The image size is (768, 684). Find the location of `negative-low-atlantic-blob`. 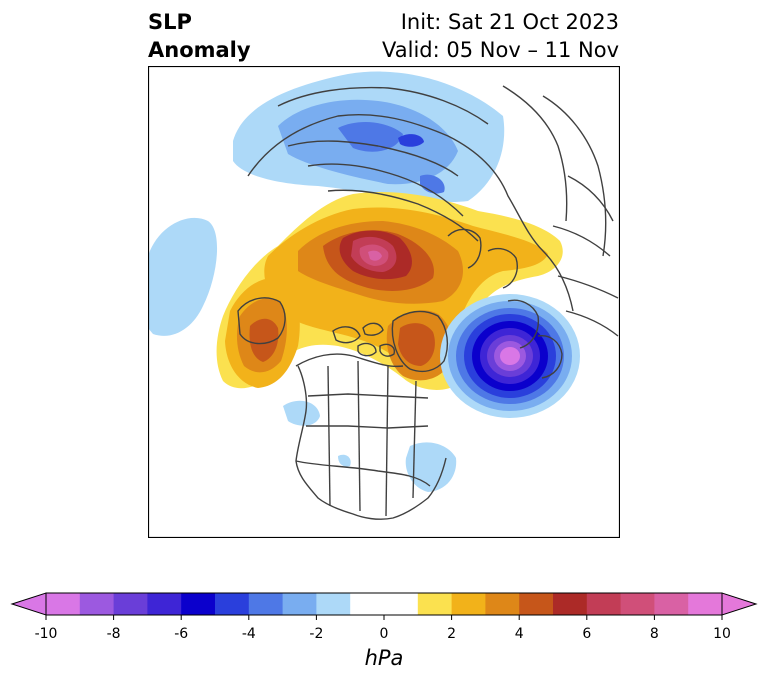

negative-low-atlantic-blob is located at coordinates (510, 356).